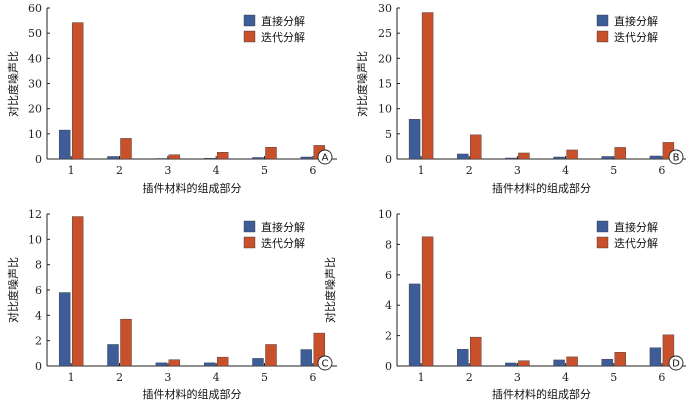 This screenshot has width=700, height=407. I want to click on y-tick-label: 6, so click(38, 290).